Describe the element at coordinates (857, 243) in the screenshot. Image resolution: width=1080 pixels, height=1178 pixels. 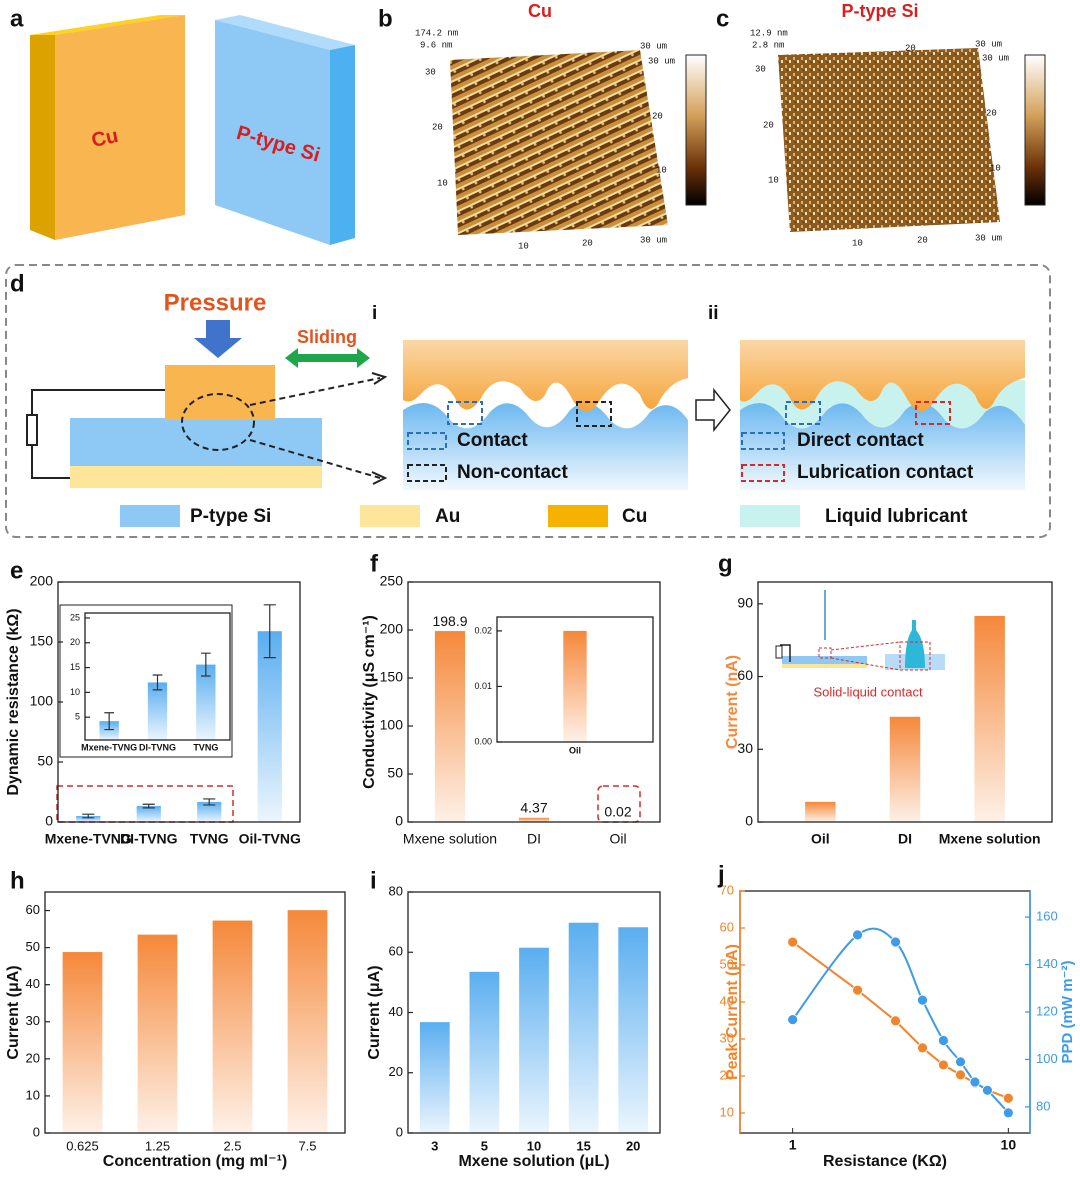
I see `afm-tick: 10` at that location.